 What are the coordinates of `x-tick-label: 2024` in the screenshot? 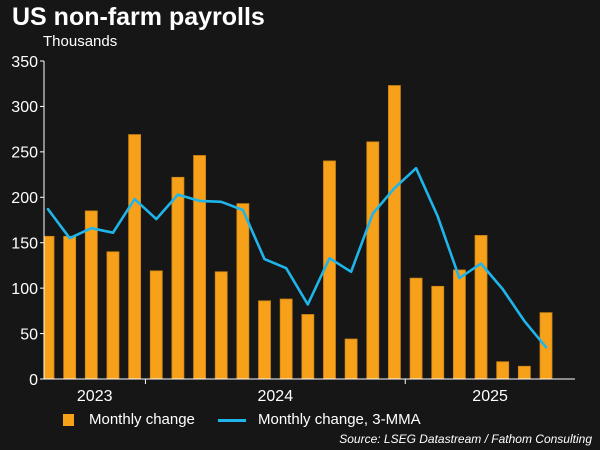 It's located at (276, 396).